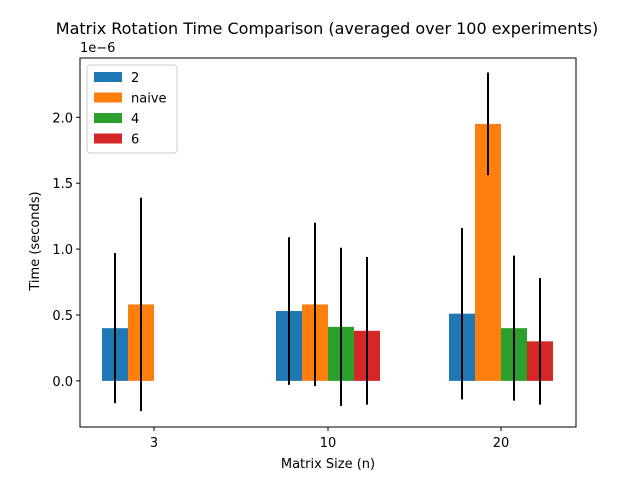  What do you see at coordinates (135, 119) in the screenshot?
I see `legend-label-4: 4` at bounding box center [135, 119].